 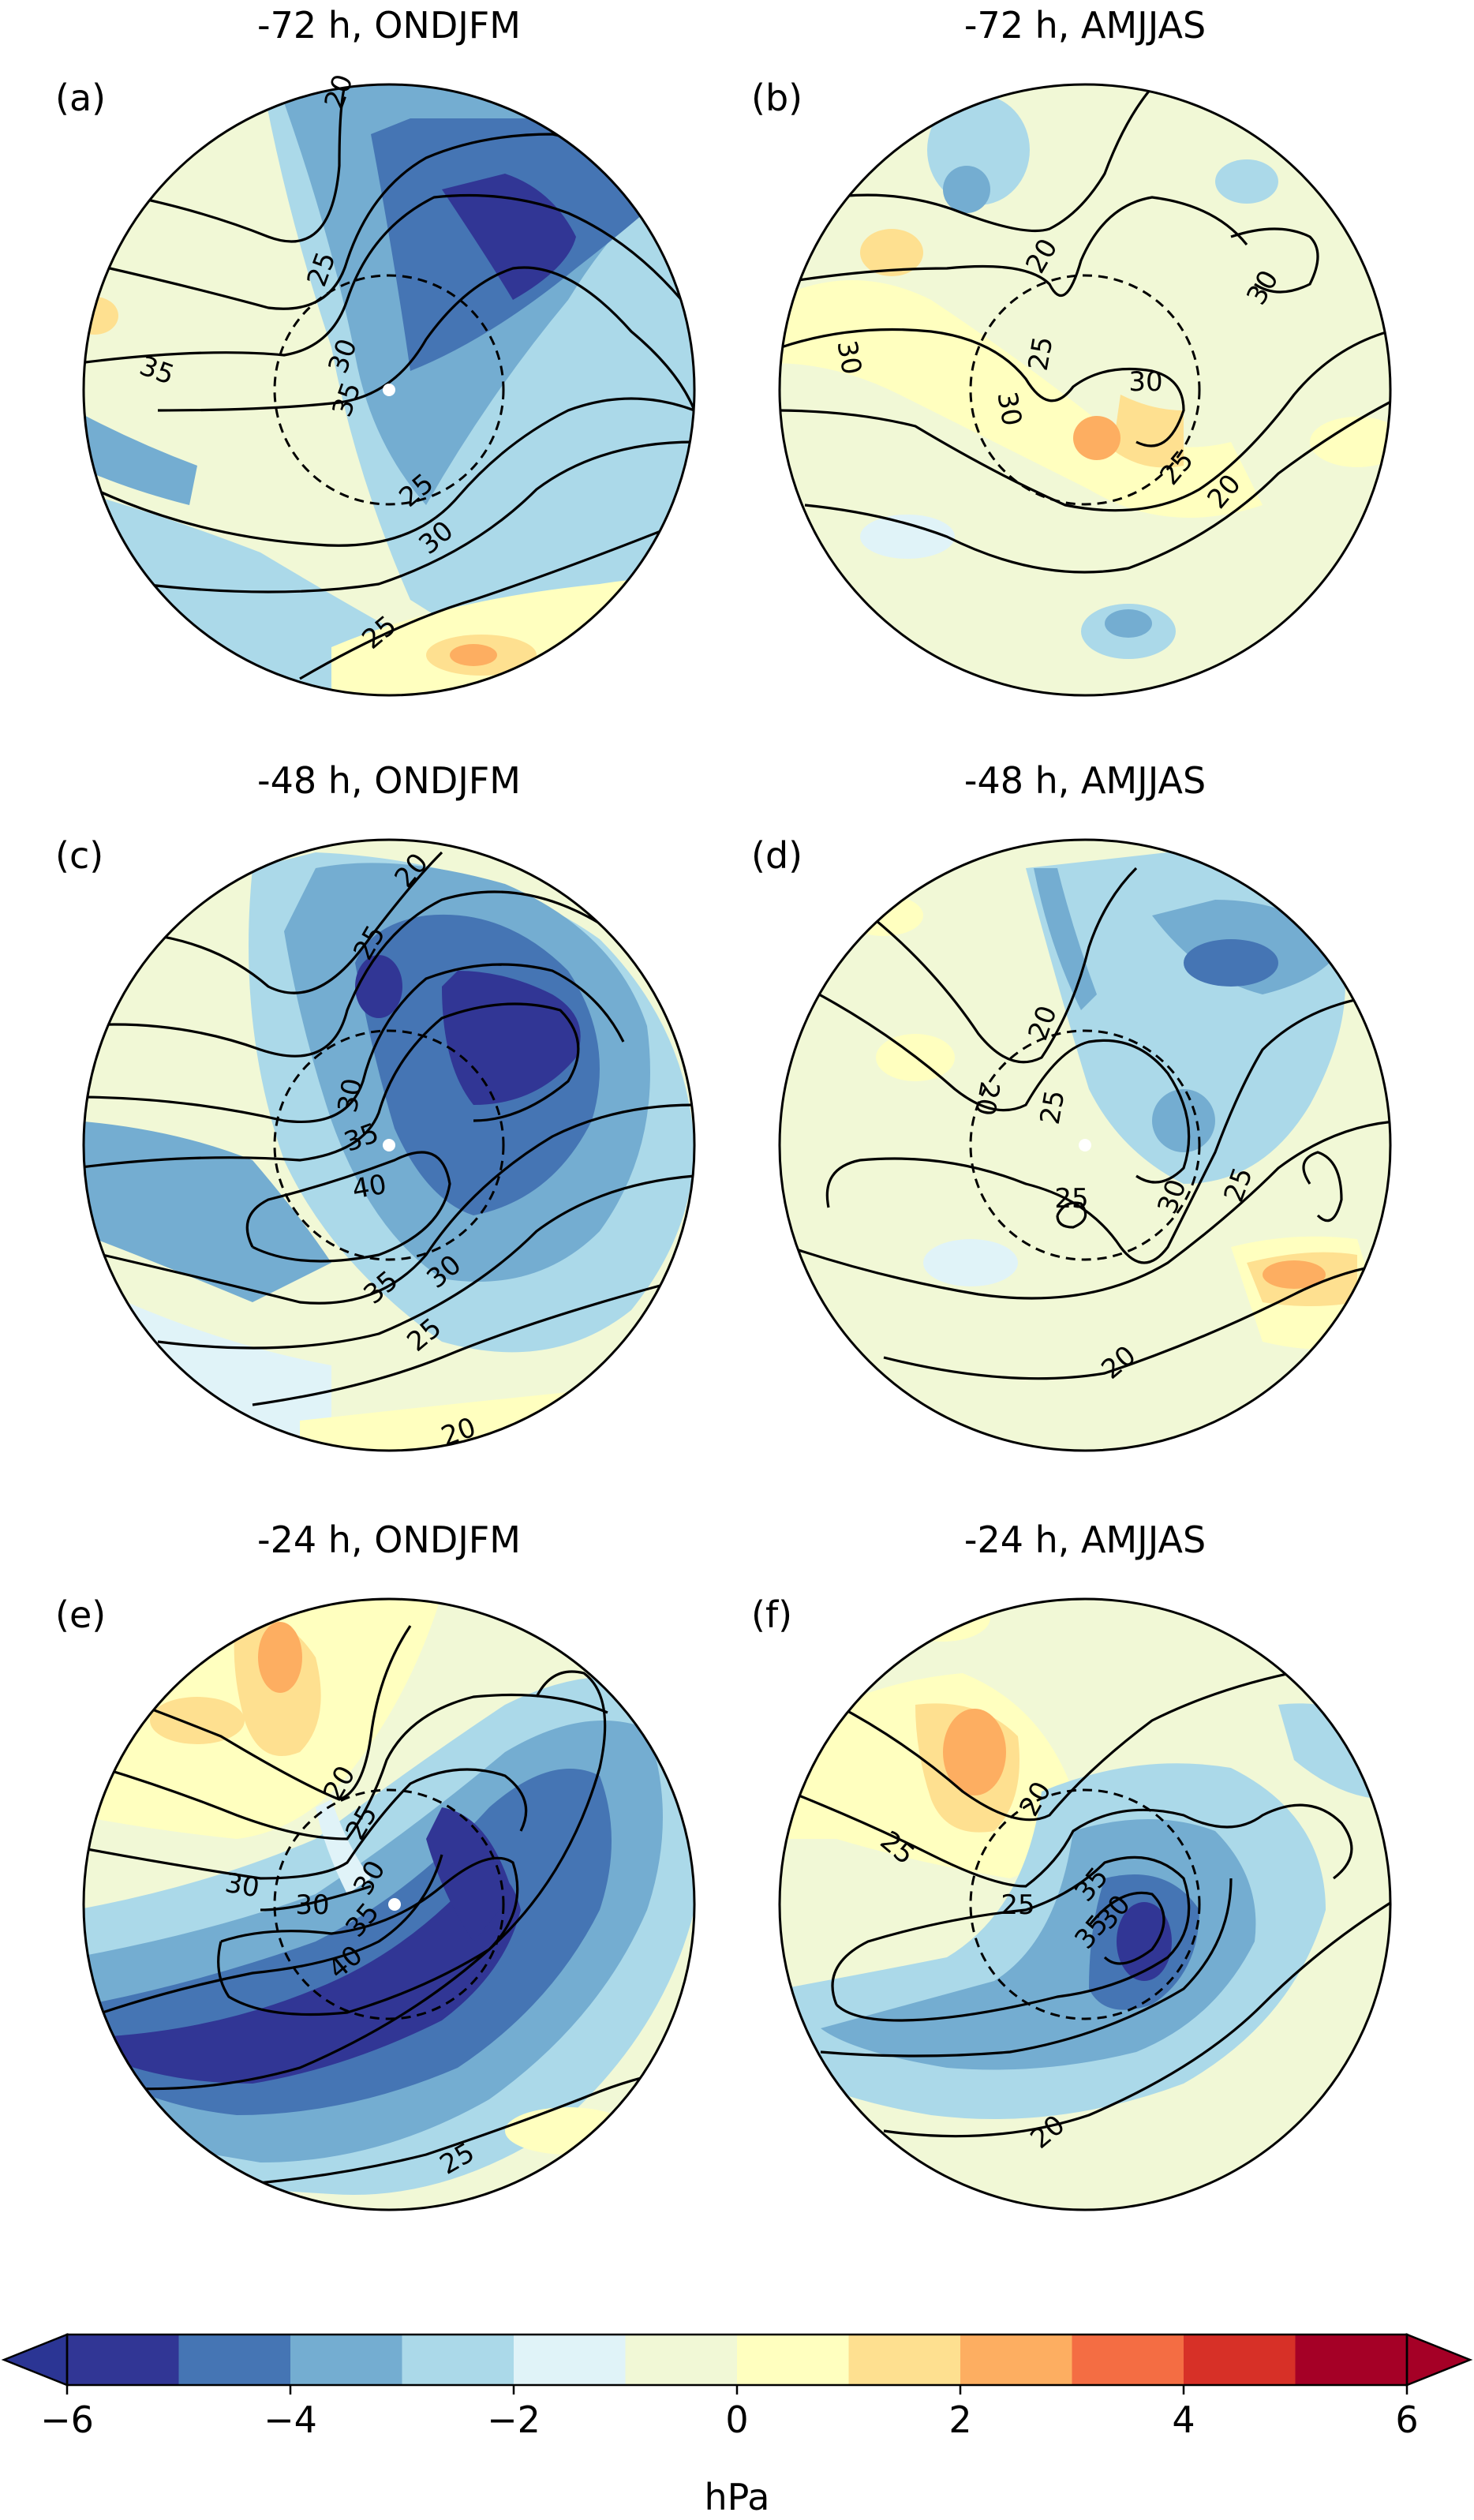 I want to click on colorbar-tick-label: −4, so click(x=290, y=2419).